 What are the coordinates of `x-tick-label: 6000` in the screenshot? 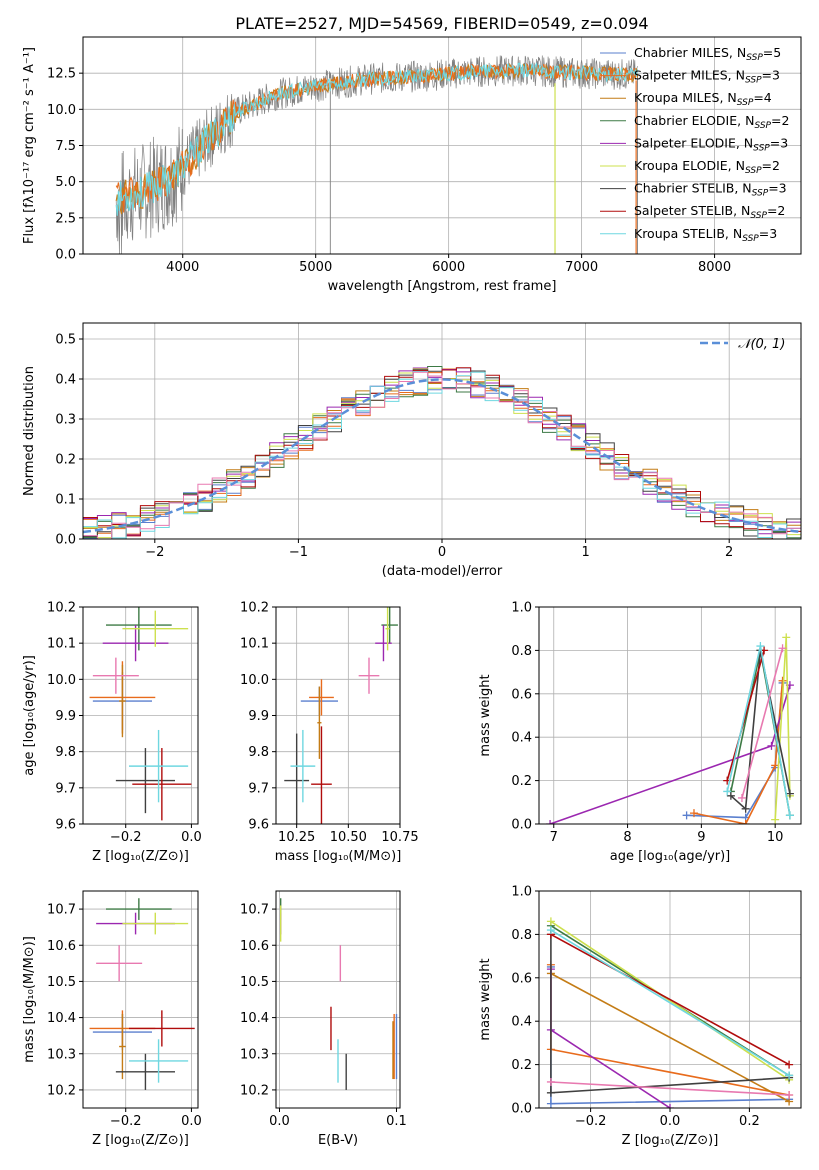 It's located at (448, 267).